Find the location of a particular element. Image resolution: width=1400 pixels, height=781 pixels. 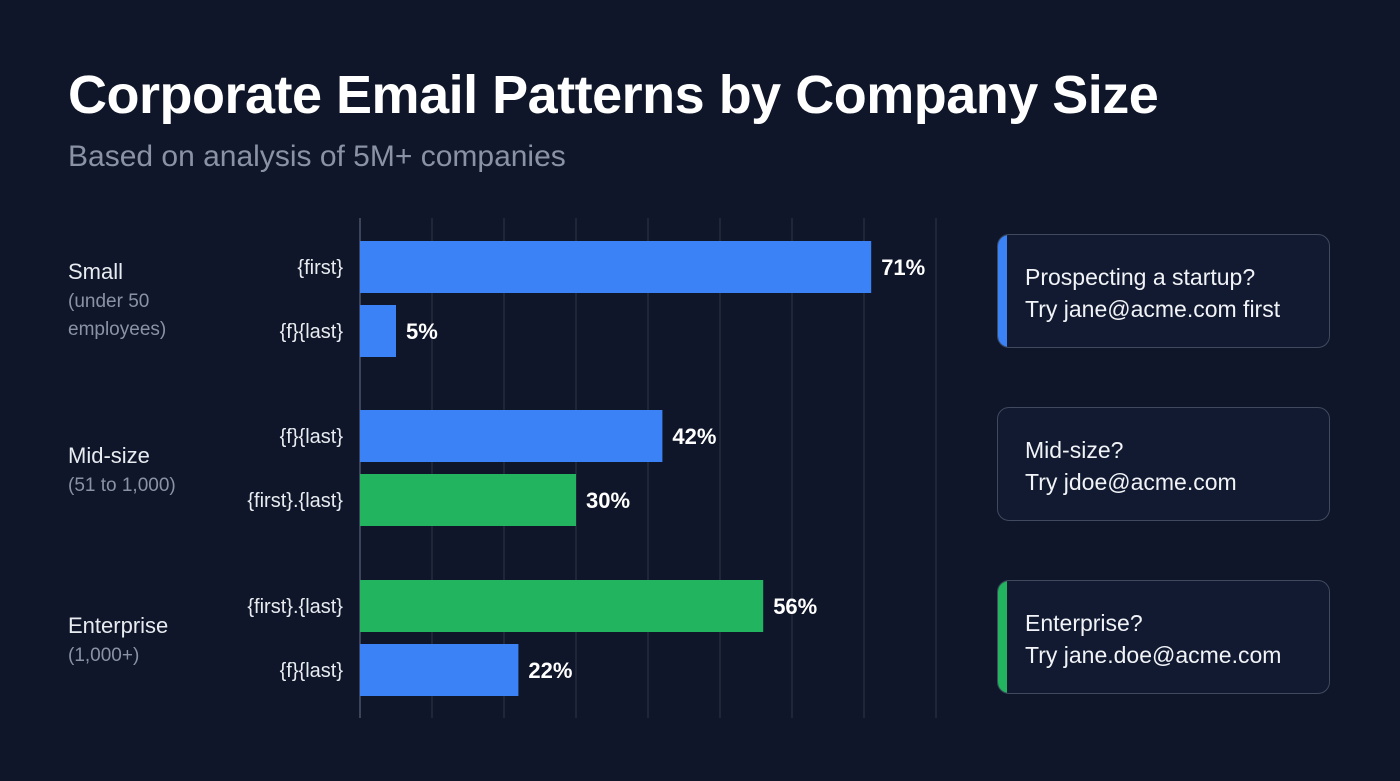

group-label: Mid-size is located at coordinates (109, 455).